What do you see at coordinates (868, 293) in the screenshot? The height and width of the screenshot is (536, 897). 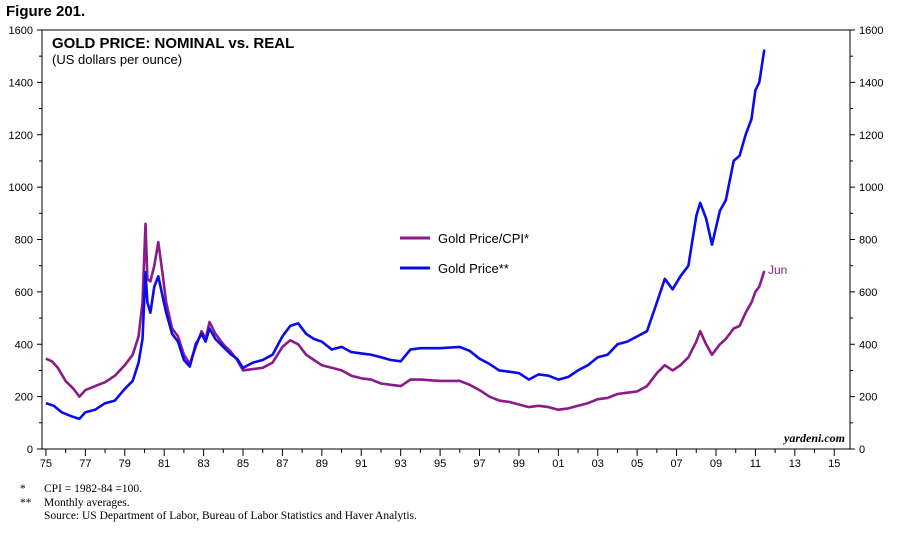 I see `y-tick-label-right: 600` at bounding box center [868, 293].